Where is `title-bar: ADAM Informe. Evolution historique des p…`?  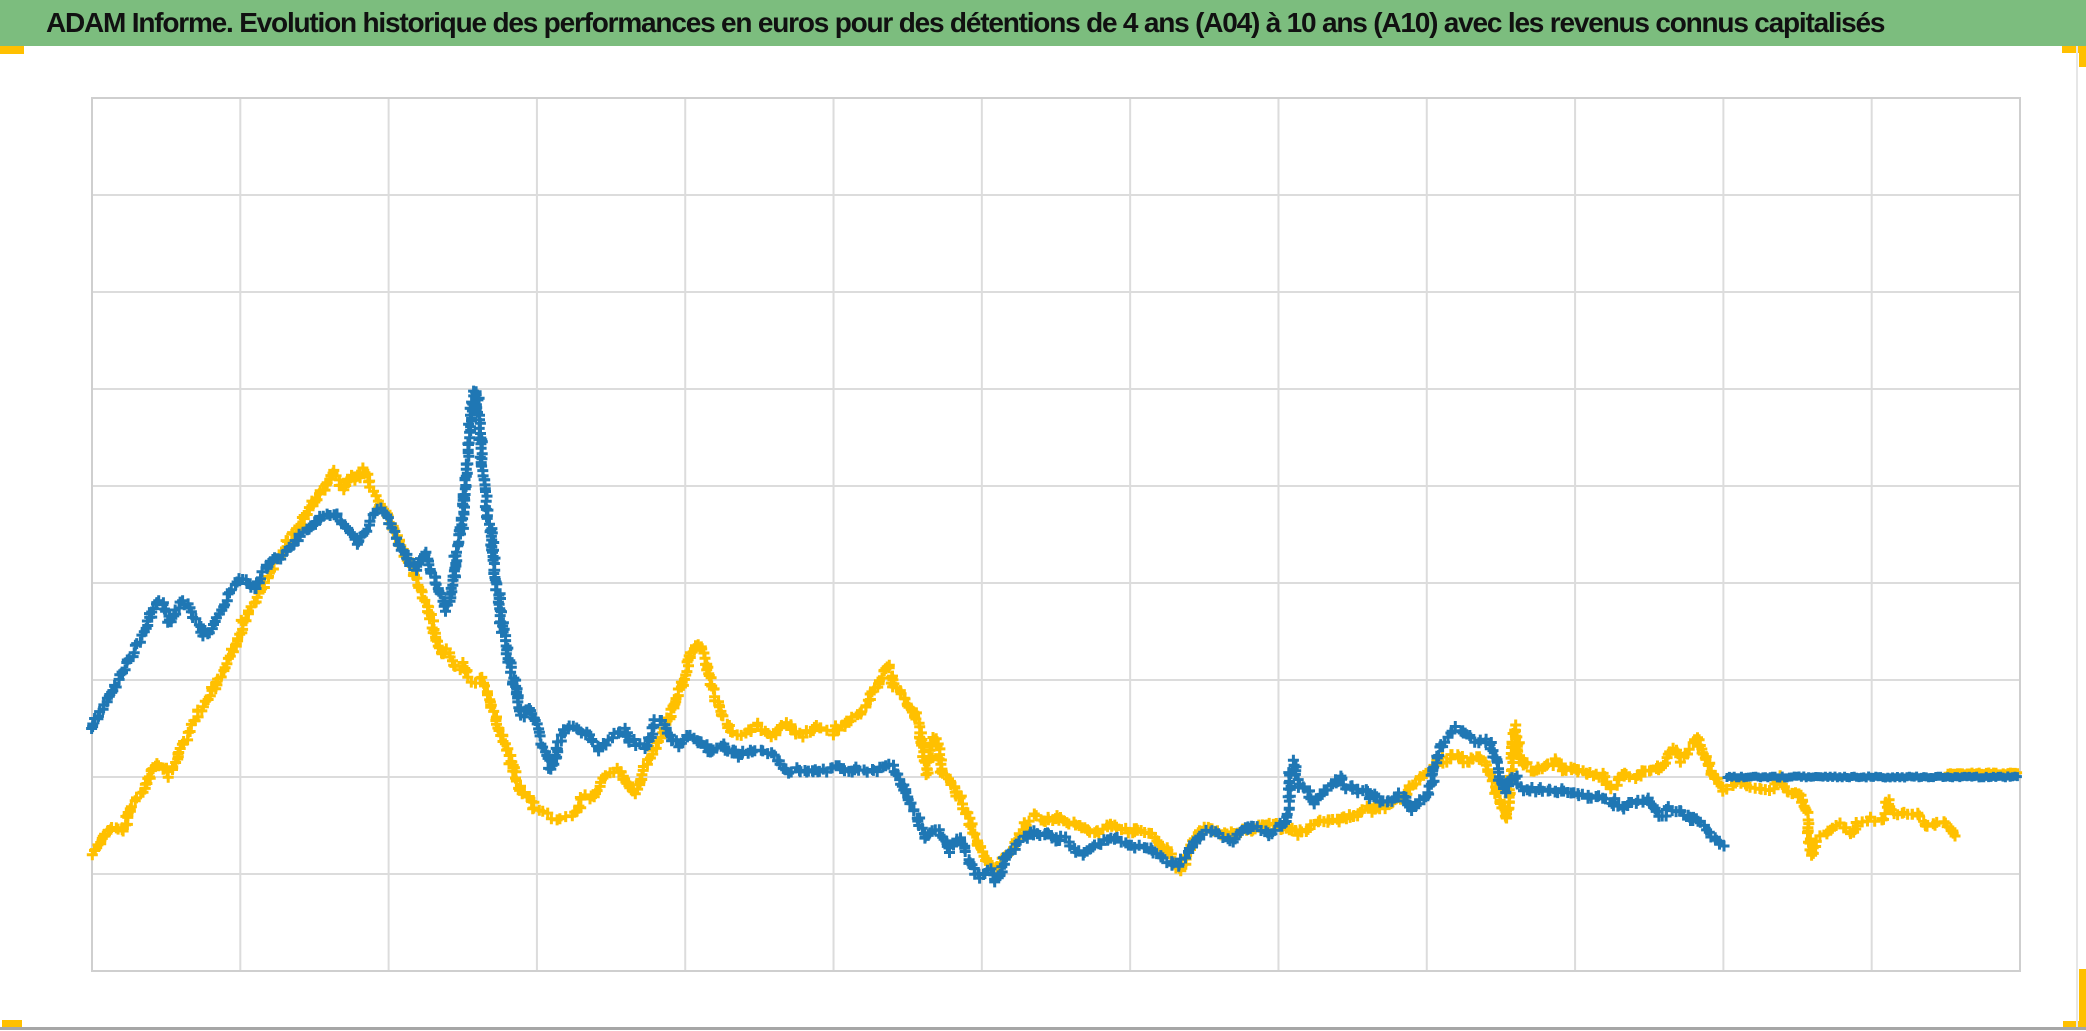
title-bar: ADAM Informe. Evolution historique des p… is located at coordinates (1043, 23).